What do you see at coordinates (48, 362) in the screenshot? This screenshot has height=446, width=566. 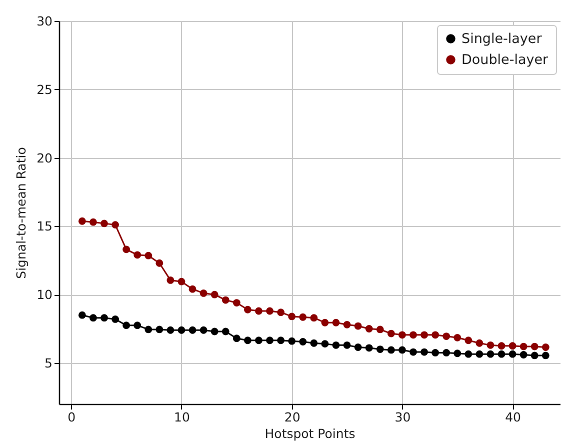 I see `y-tick-label: 5` at bounding box center [48, 362].